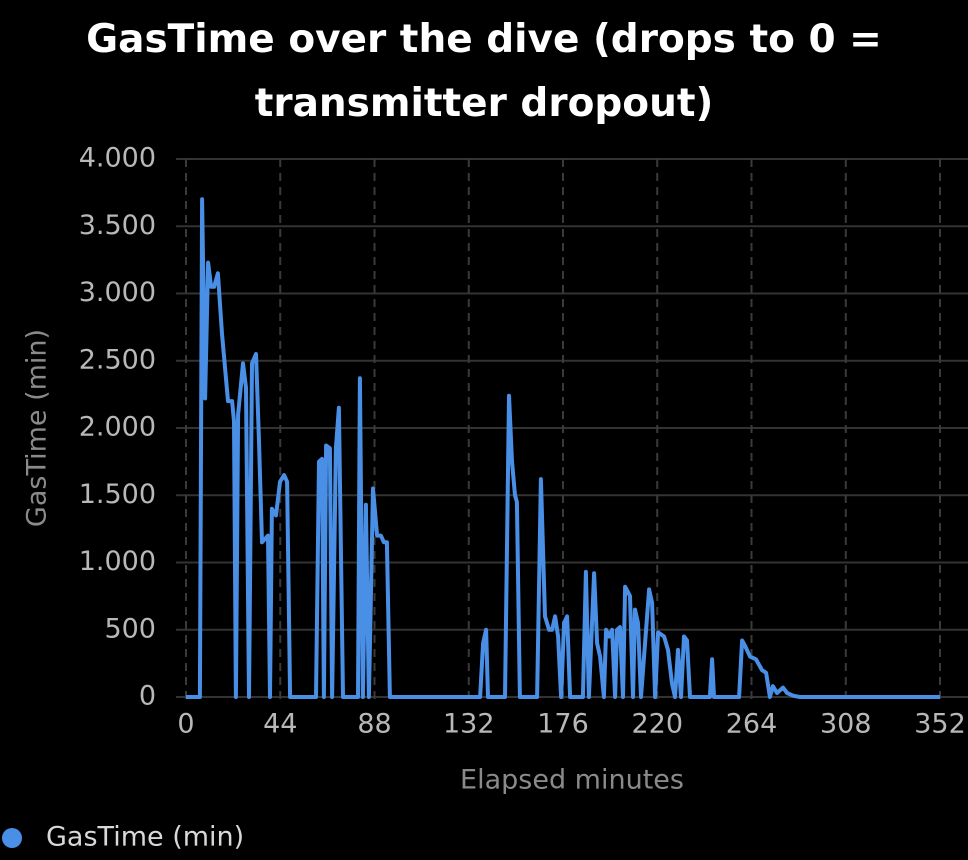 The width and height of the screenshot is (968, 860). Describe the element at coordinates (469, 724) in the screenshot. I see `x-tick-label: 132` at that location.